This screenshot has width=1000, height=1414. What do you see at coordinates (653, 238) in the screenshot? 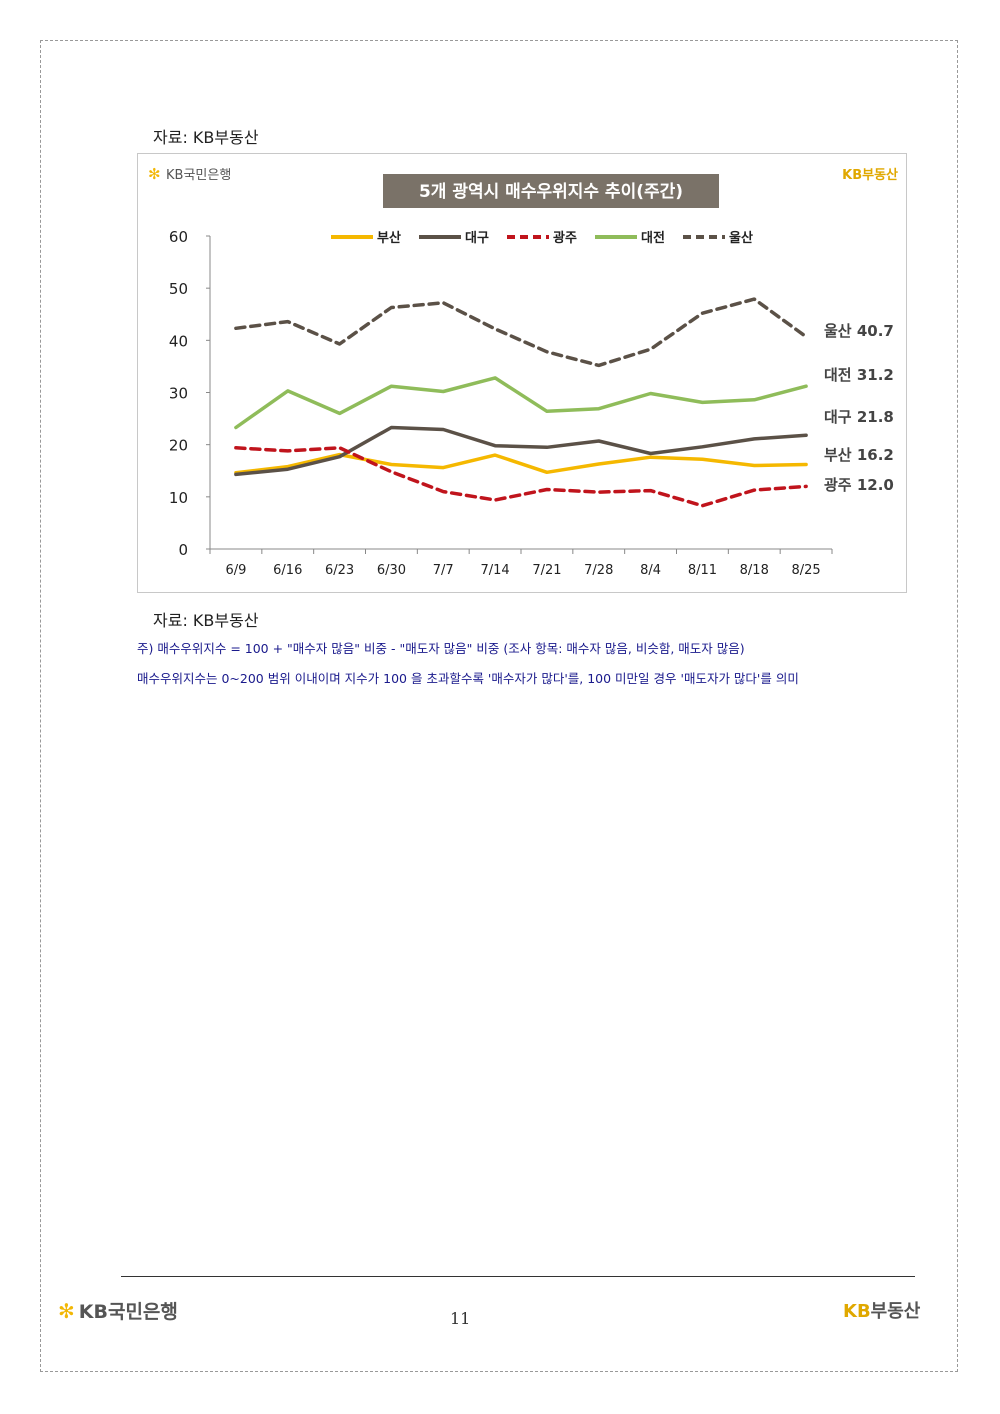
I see `legend-label: 대전` at bounding box center [653, 238].